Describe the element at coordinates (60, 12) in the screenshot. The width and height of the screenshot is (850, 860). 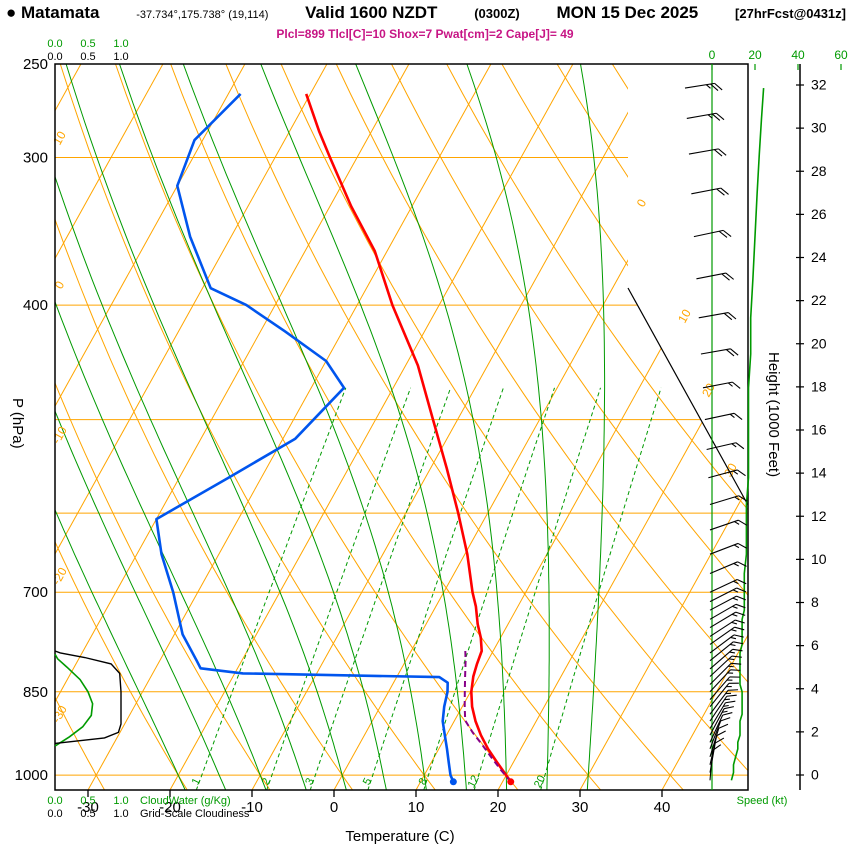
I see `station-name: Matamata` at that location.